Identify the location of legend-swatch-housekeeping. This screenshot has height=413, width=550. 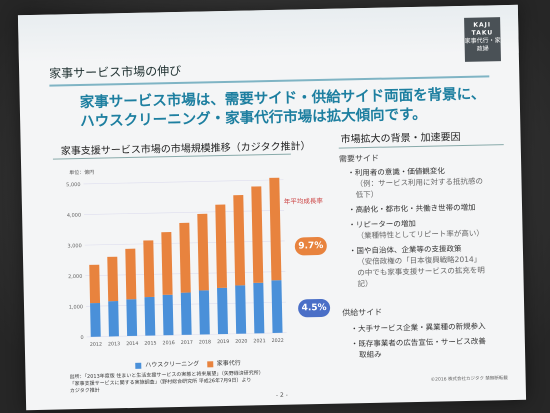
(209, 363).